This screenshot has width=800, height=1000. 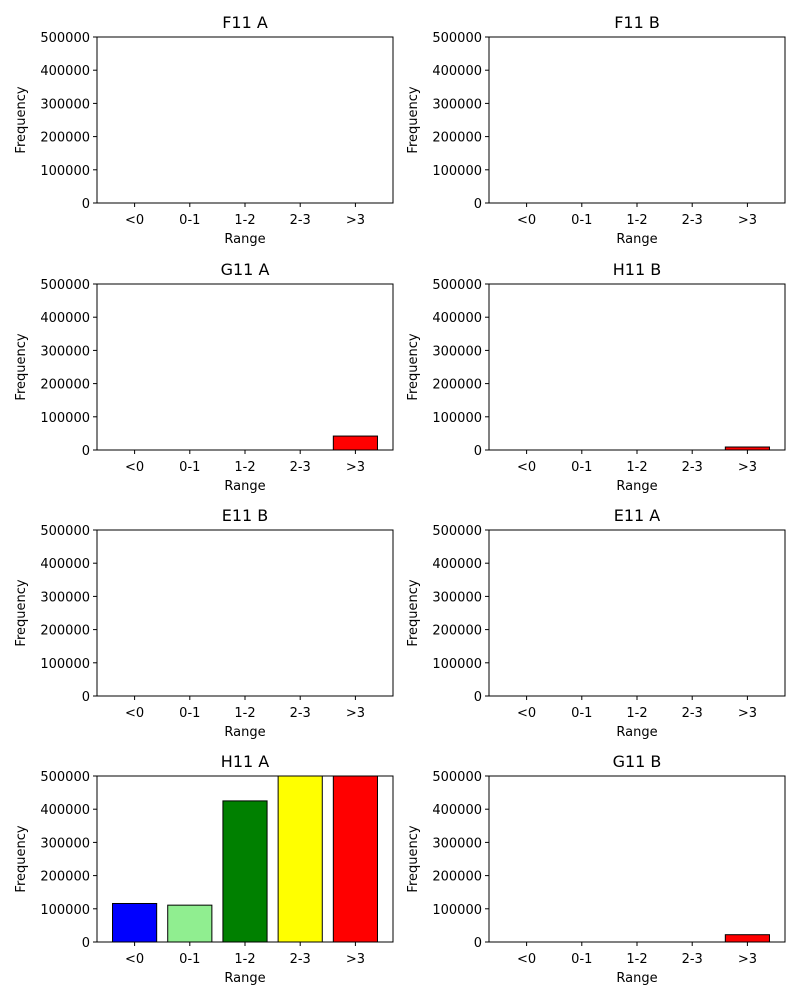 I want to click on chart-title: H11 A, so click(x=245, y=761).